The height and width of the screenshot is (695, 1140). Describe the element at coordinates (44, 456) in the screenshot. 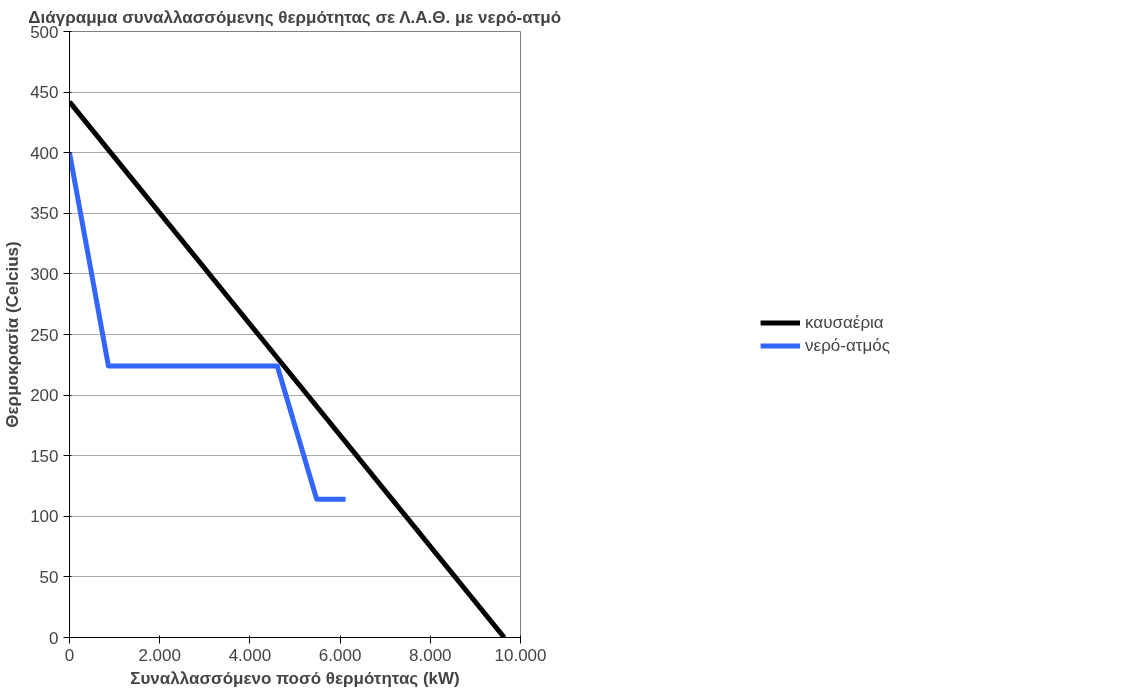

I see `y-tick-label: 150` at that location.